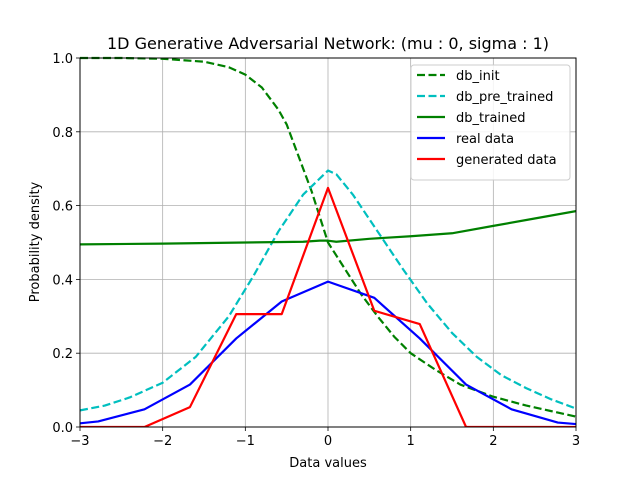  What do you see at coordinates (491, 118) in the screenshot?
I see `legend-label: db_trained` at bounding box center [491, 118].